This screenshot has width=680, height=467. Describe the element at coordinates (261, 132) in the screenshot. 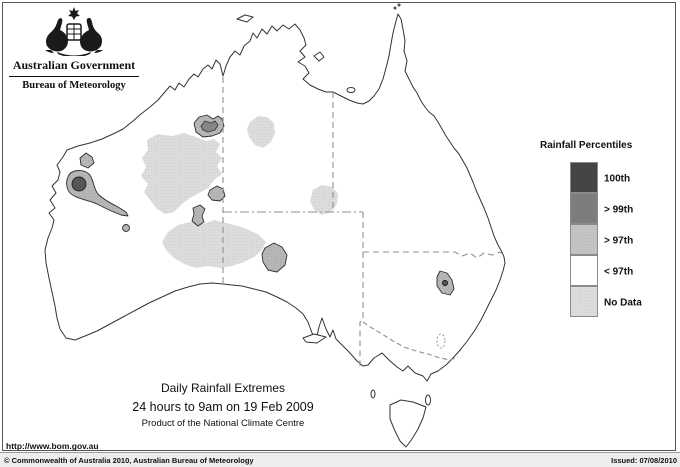

I see `no-data-region-nt` at that location.